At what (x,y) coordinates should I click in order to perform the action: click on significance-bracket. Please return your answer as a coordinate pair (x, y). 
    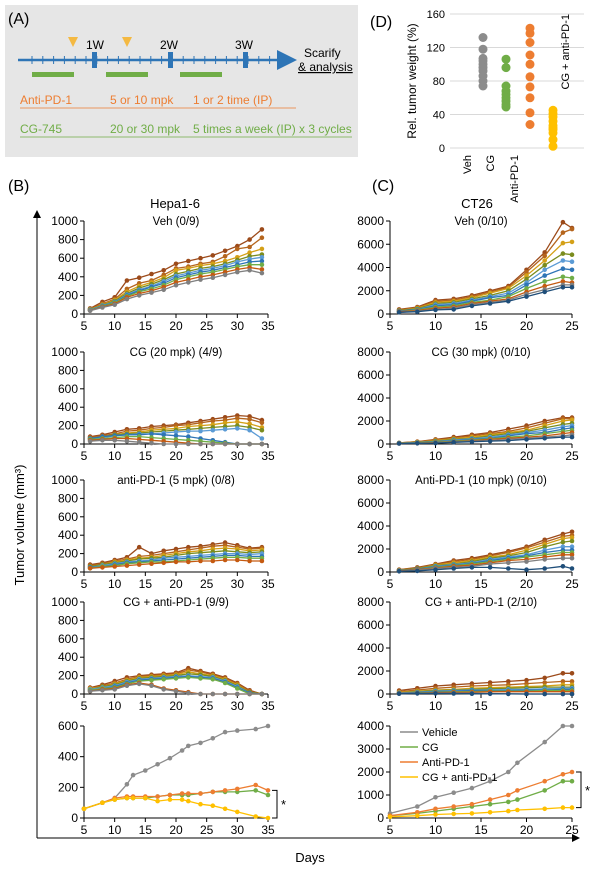
    Looking at the image, I should click on (579, 790).